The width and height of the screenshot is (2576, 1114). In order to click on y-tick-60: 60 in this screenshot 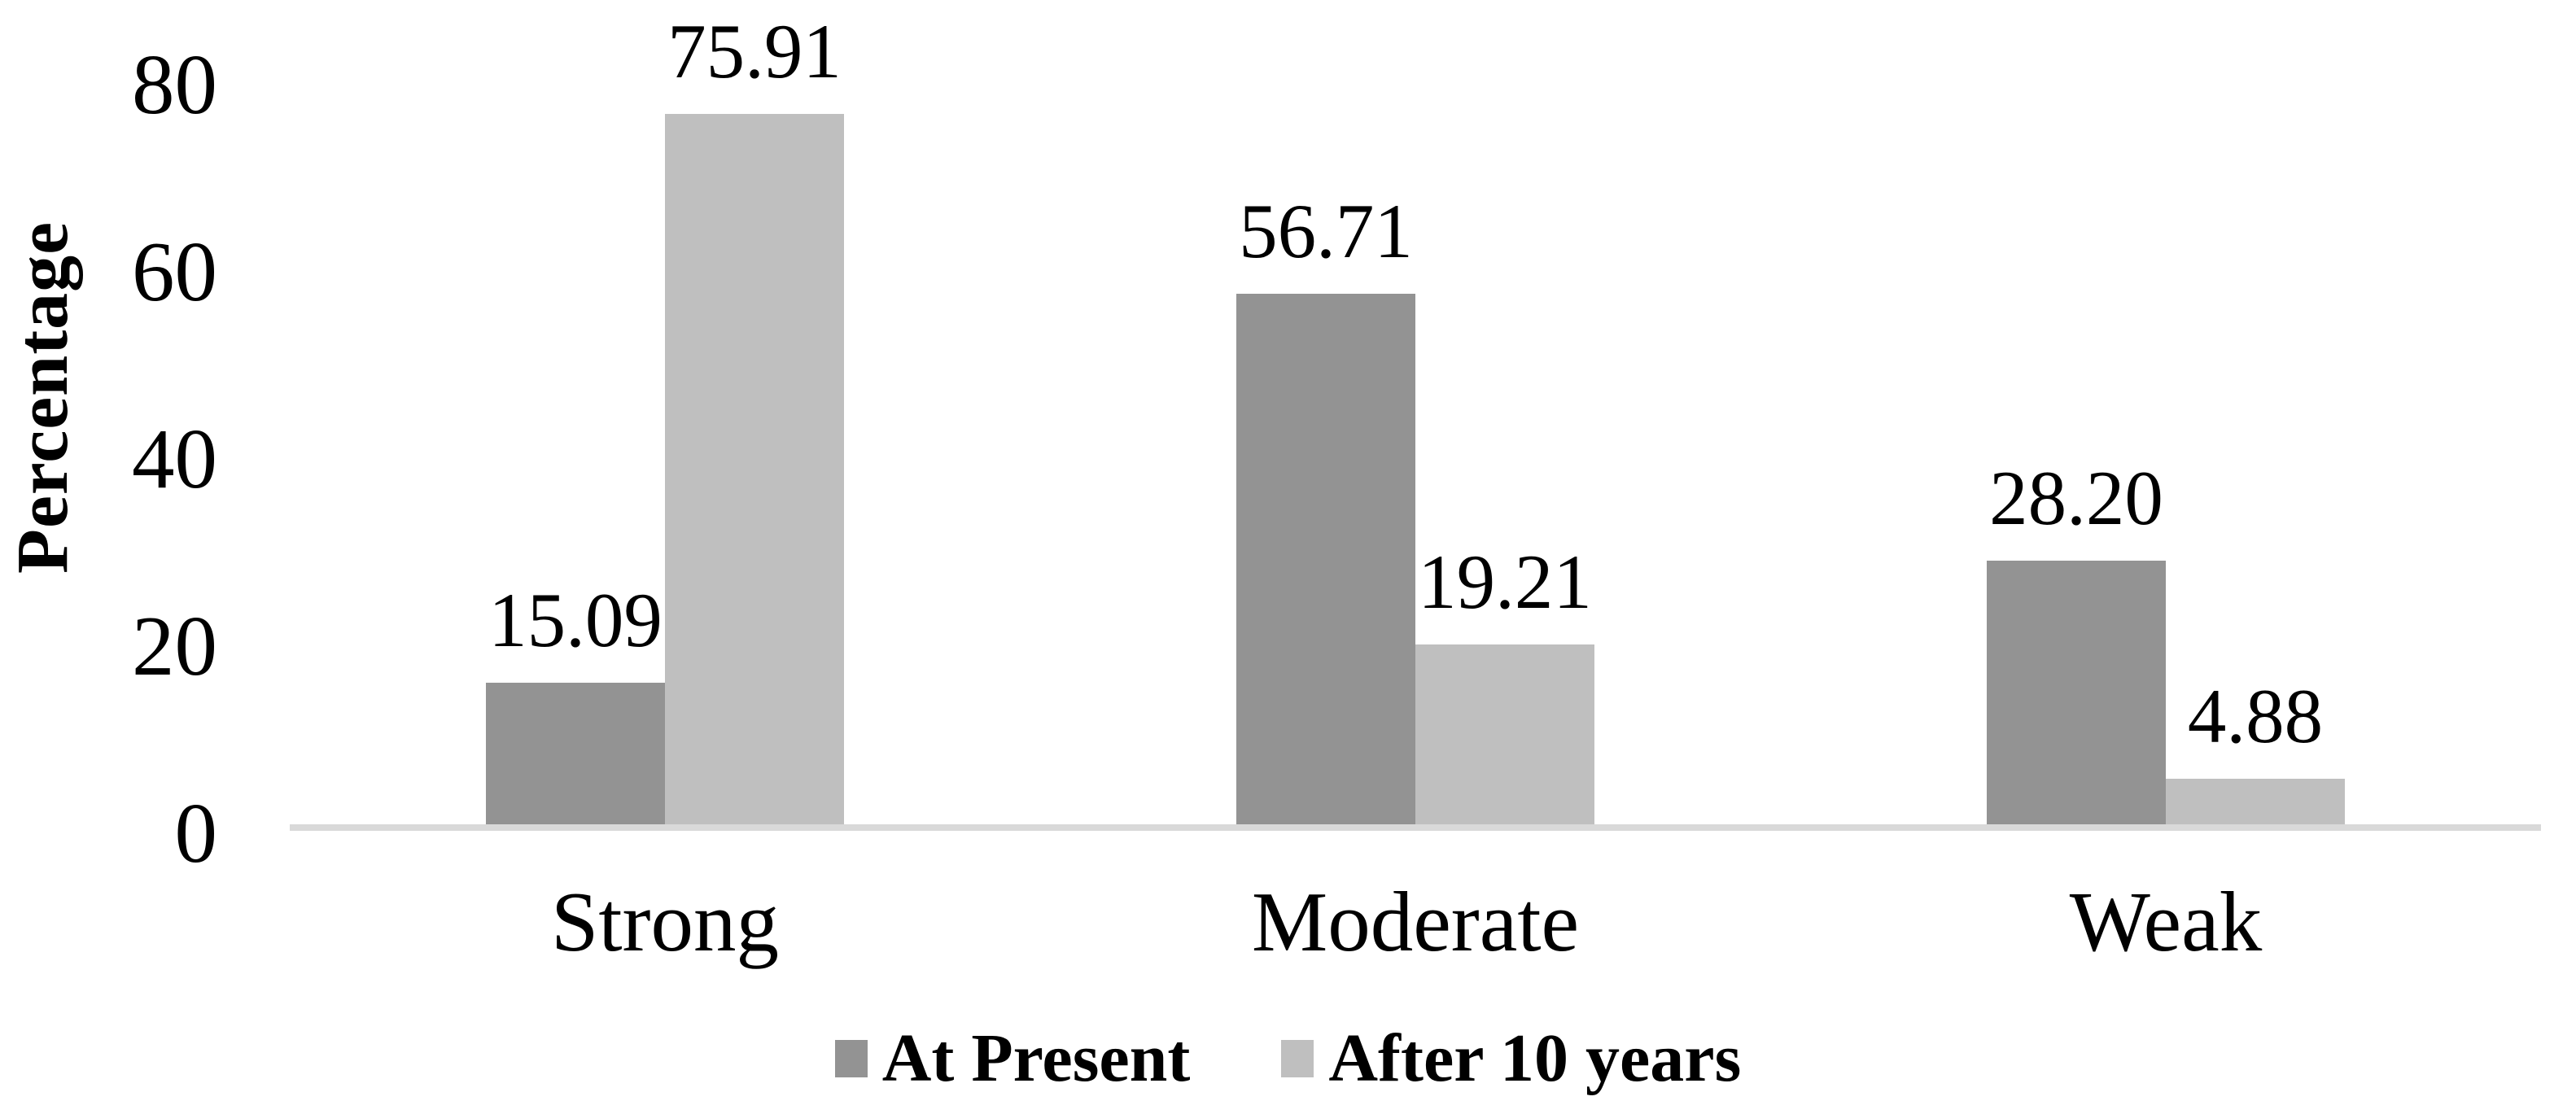, I will do `click(174, 271)`.